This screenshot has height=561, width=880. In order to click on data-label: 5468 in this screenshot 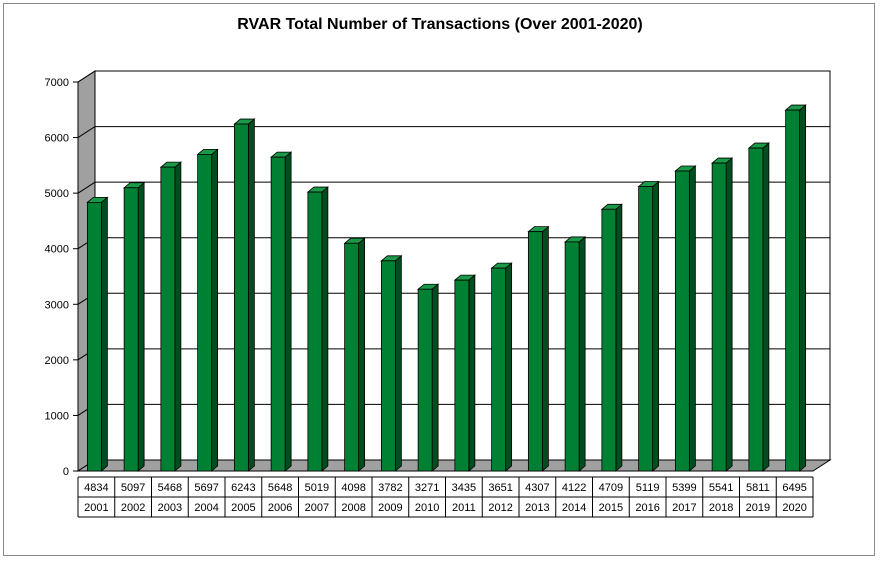, I will do `click(170, 488)`.